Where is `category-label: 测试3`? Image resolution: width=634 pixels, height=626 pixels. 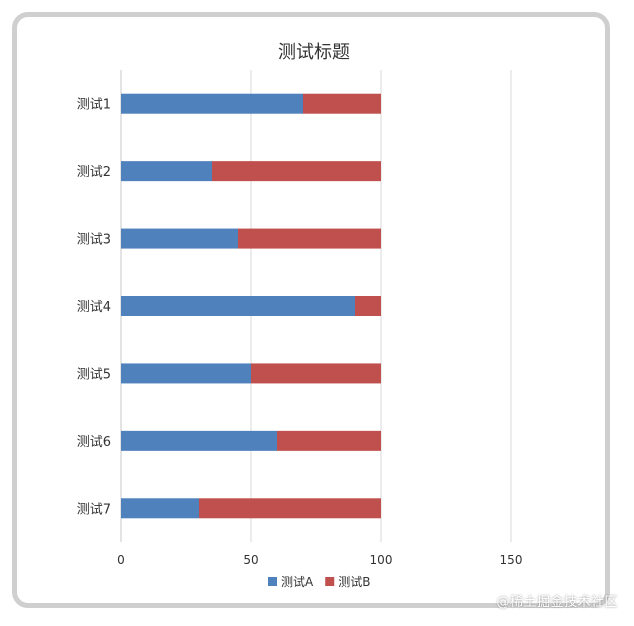
category-label: 测试3 is located at coordinates (94, 240).